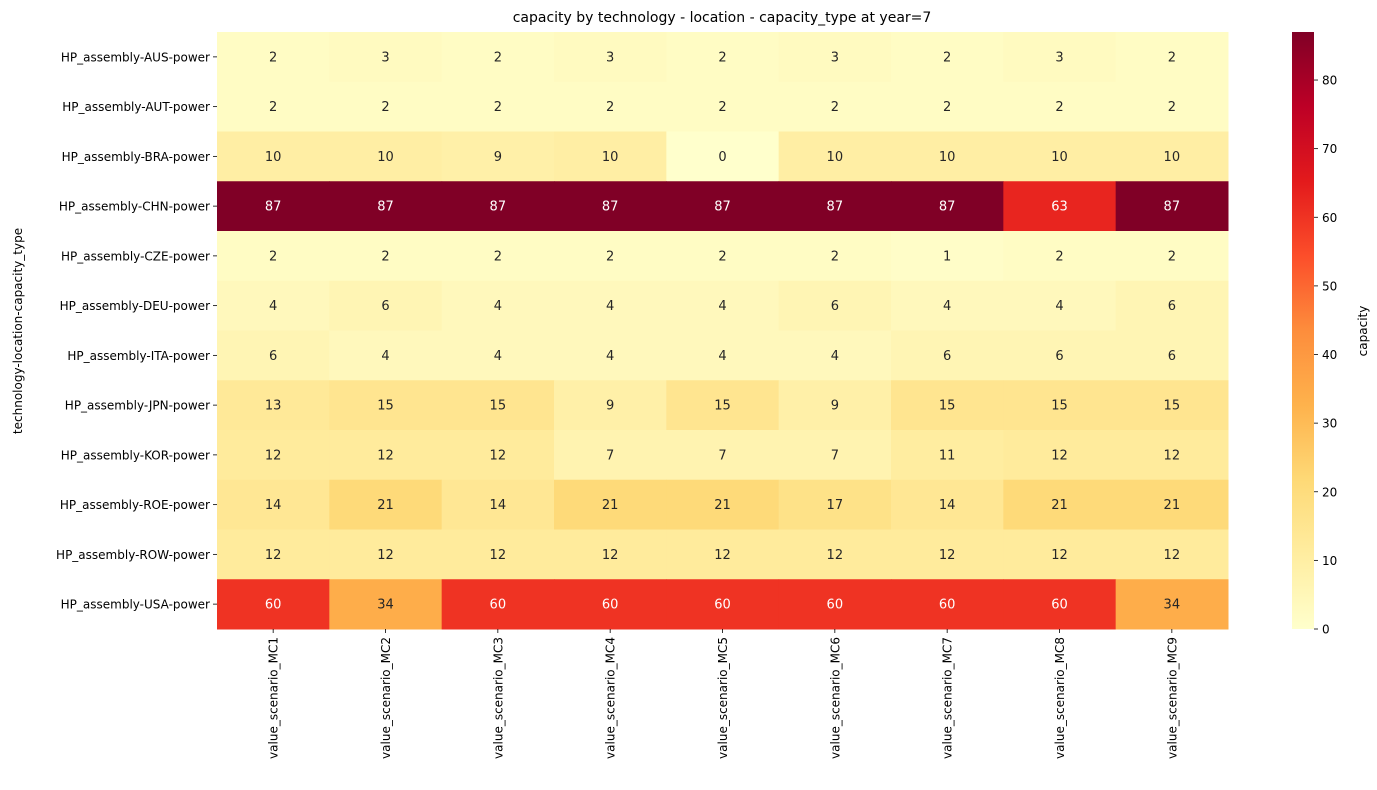 This screenshot has height=790, width=1377. Describe the element at coordinates (386, 698) in the screenshot. I see `x-tick-label: value_scenario_MC2` at that location.